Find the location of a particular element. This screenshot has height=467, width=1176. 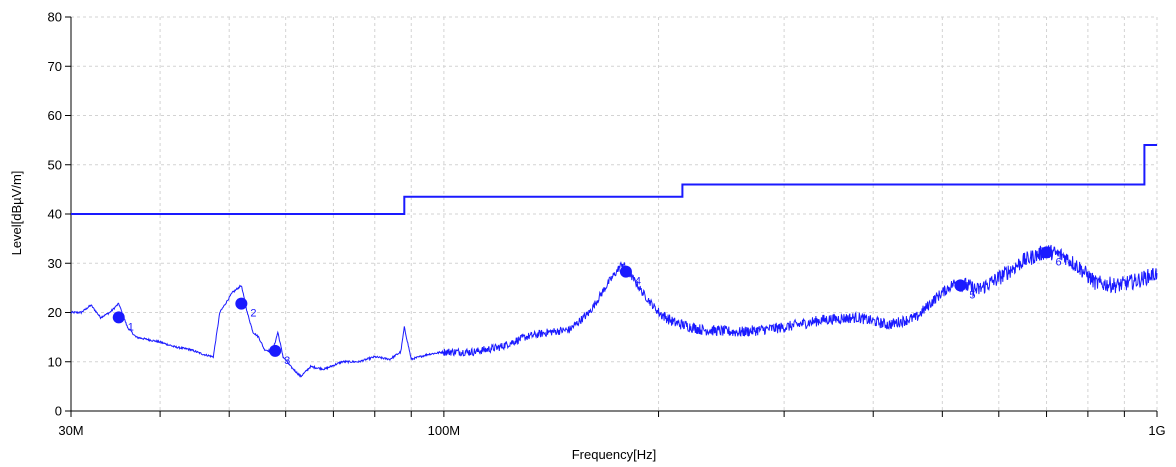

y-axis-title: Level[dBµV/m] is located at coordinates (16, 213).